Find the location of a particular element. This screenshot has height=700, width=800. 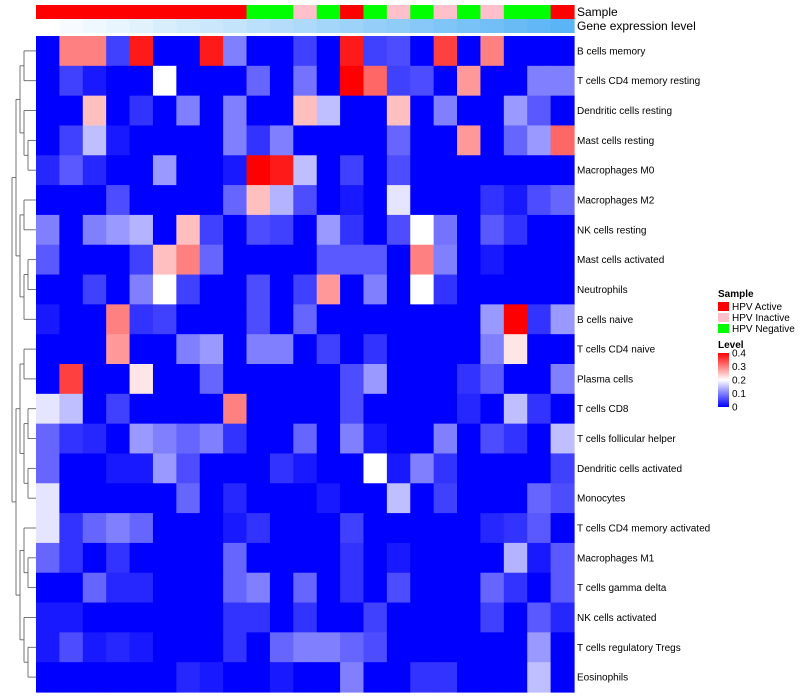

row-label: B cells naive is located at coordinates (605, 320).